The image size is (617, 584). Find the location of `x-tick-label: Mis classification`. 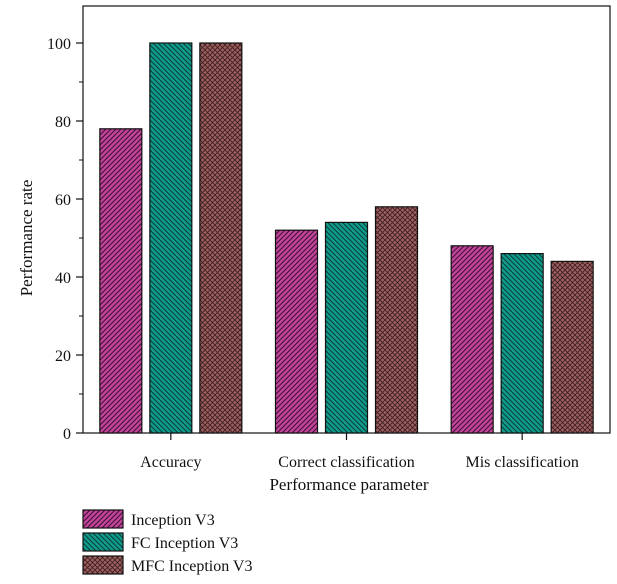

x-tick-label: Mis classification is located at coordinates (522, 462).